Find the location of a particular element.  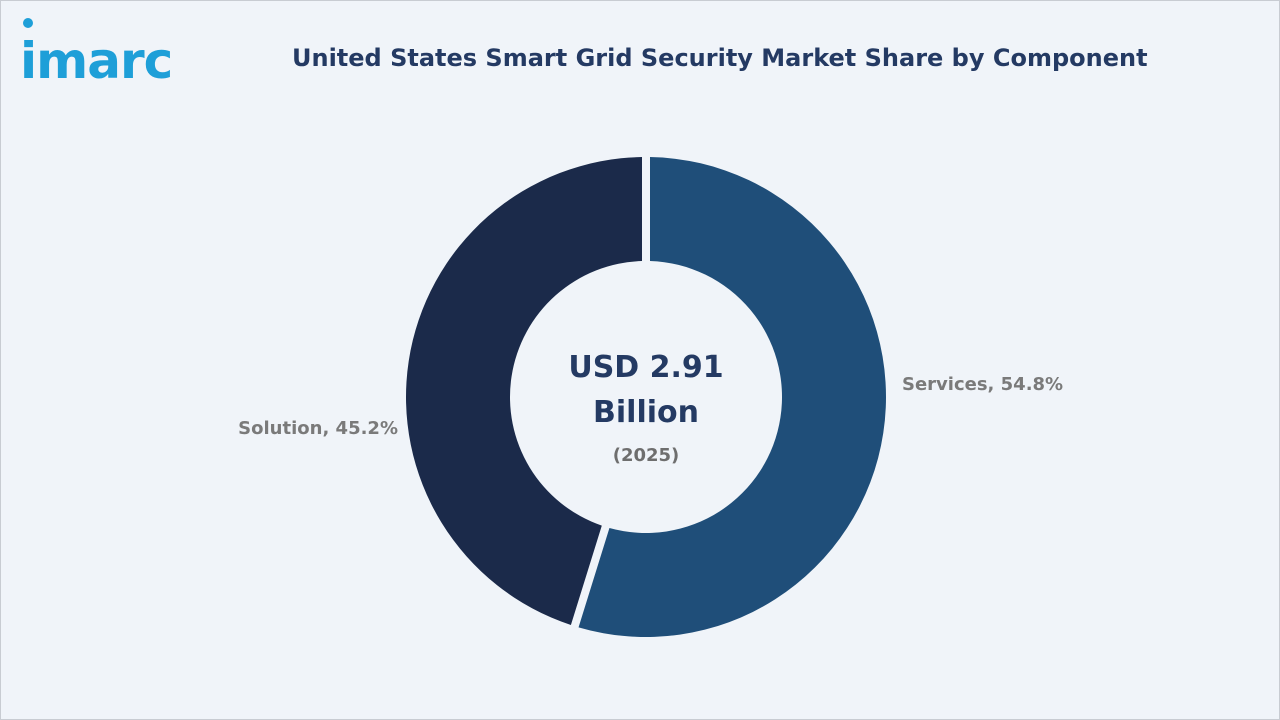

logo-dot-icon is located at coordinates (28, 23).